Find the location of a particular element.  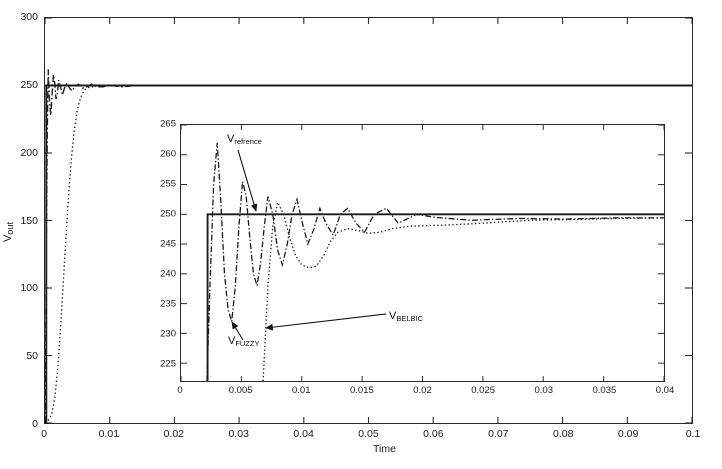

inset-y-tick: 235 is located at coordinates (168, 304).